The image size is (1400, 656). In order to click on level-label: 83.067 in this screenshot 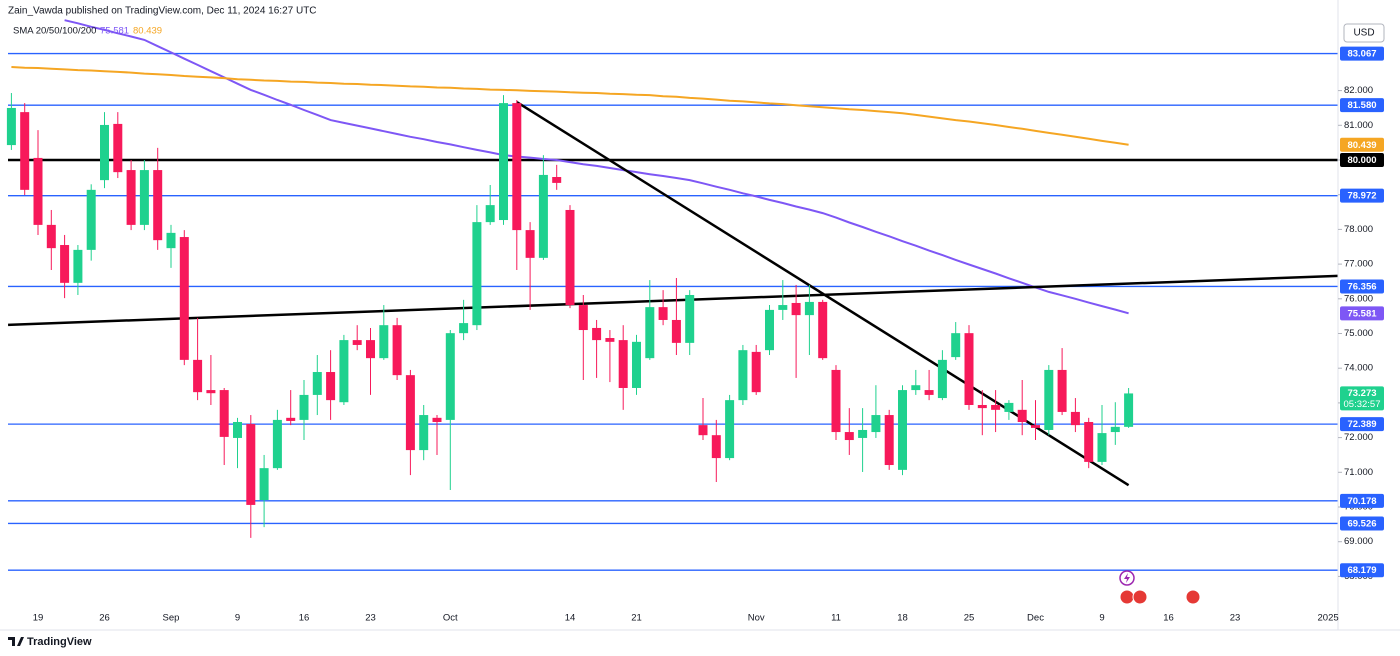, I will do `click(1361, 54)`.